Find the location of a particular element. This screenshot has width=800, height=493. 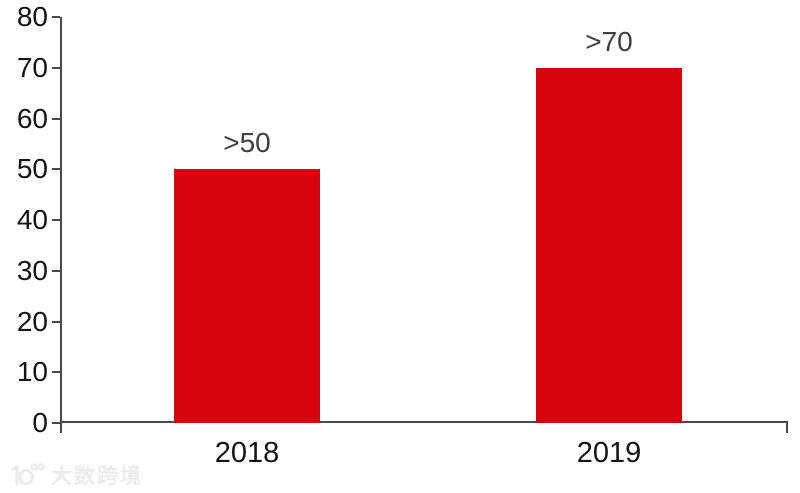

y-tick-label: 40 is located at coordinates (32, 219).